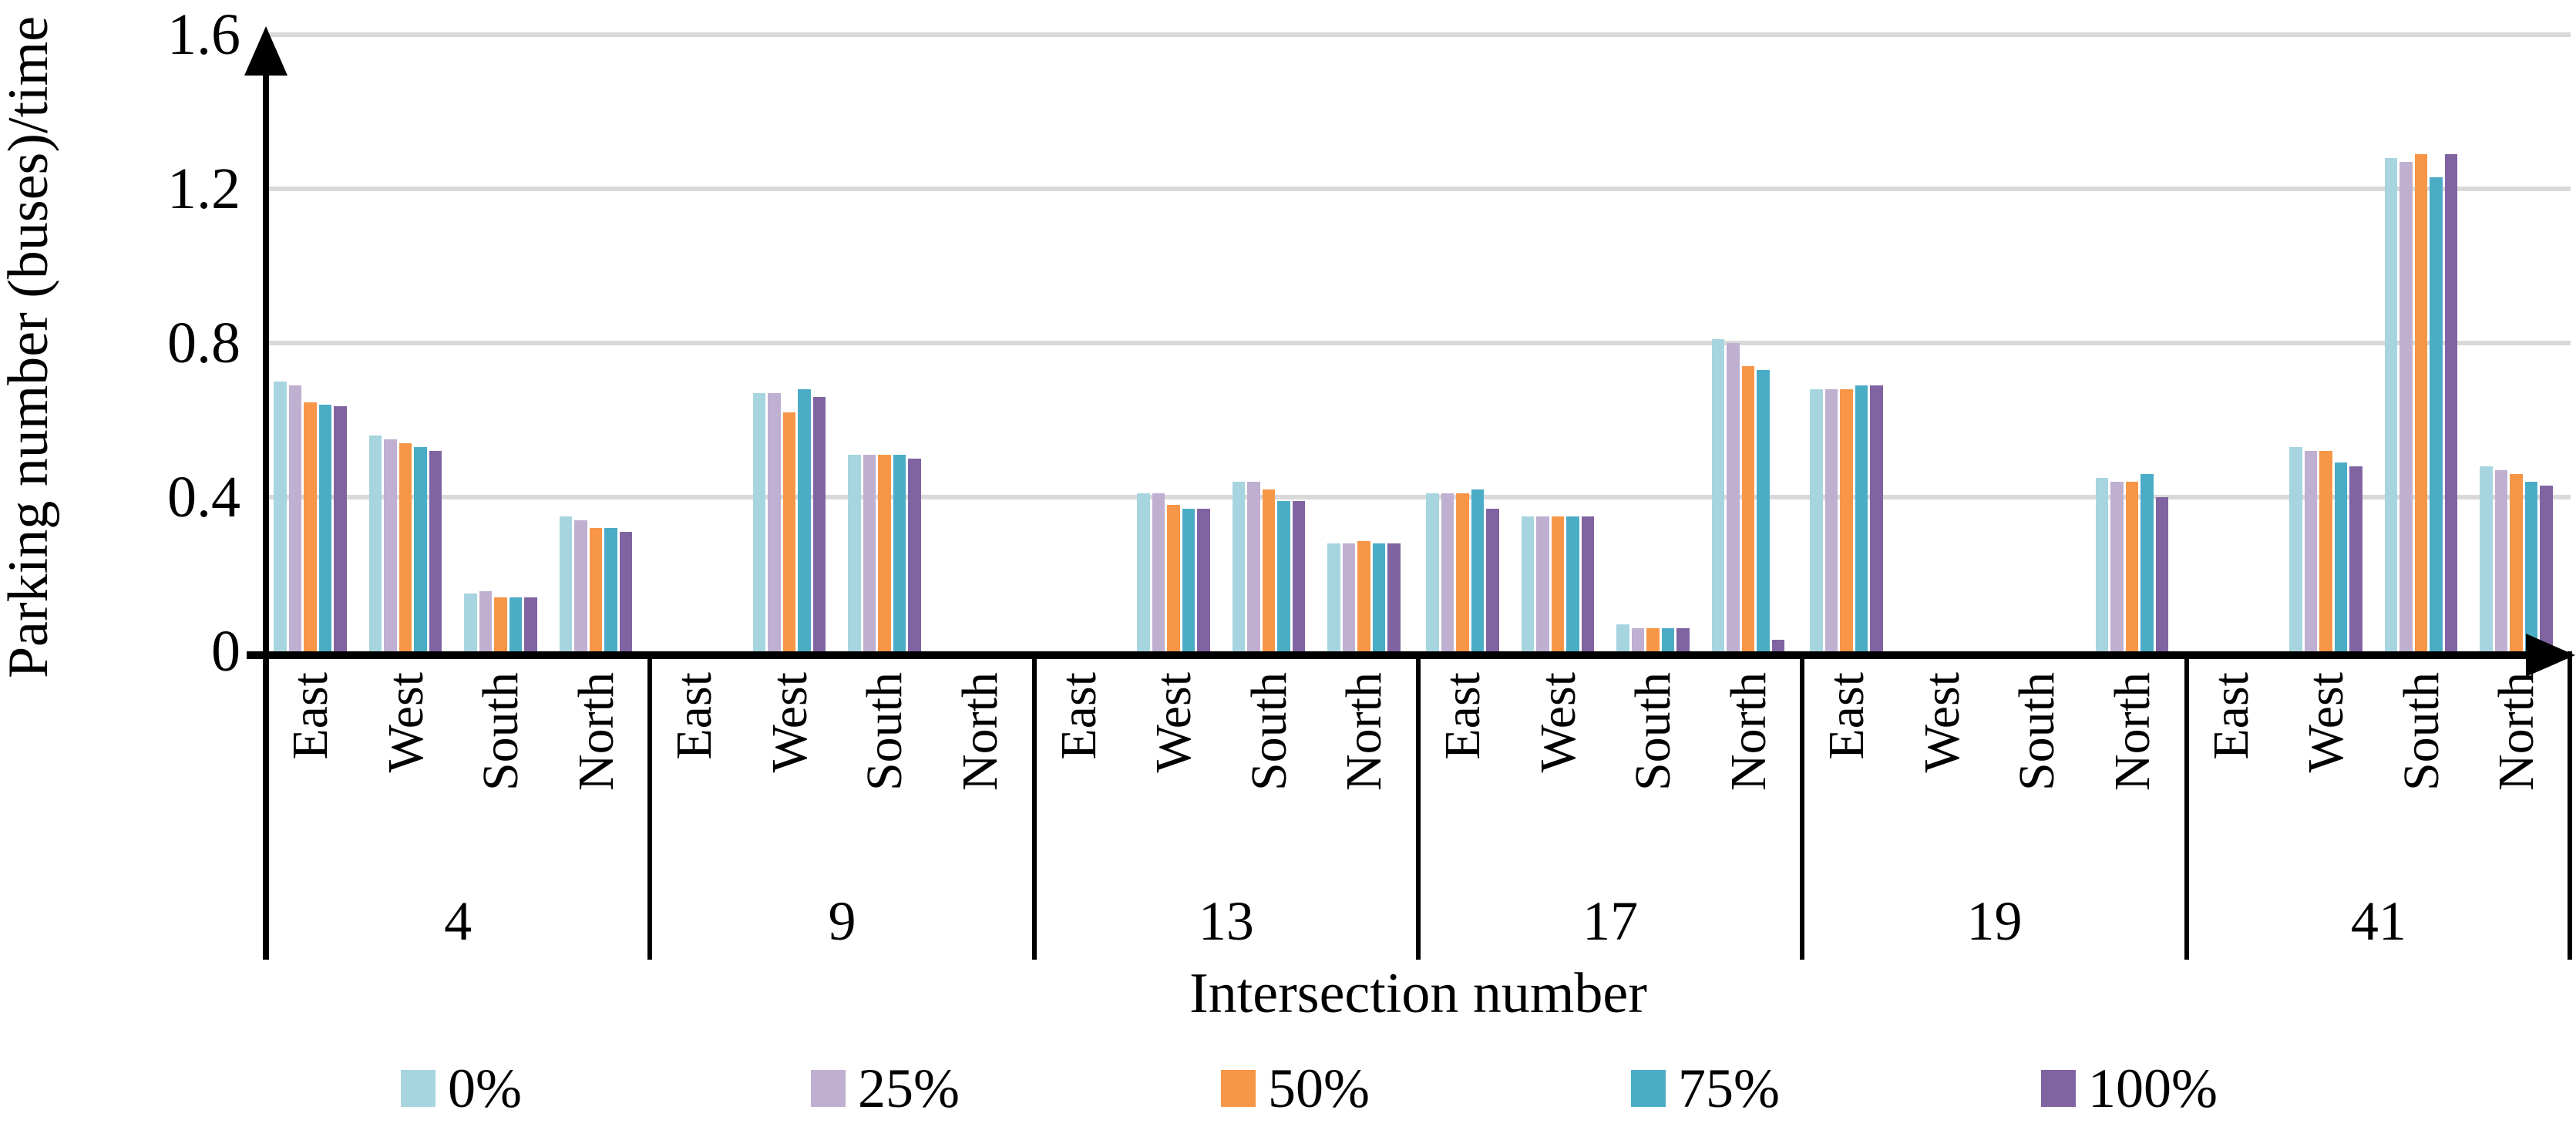 The width and height of the screenshot is (2576, 1130). What do you see at coordinates (2129, 1088) in the screenshot?
I see `legend-item: 100%` at bounding box center [2129, 1088].